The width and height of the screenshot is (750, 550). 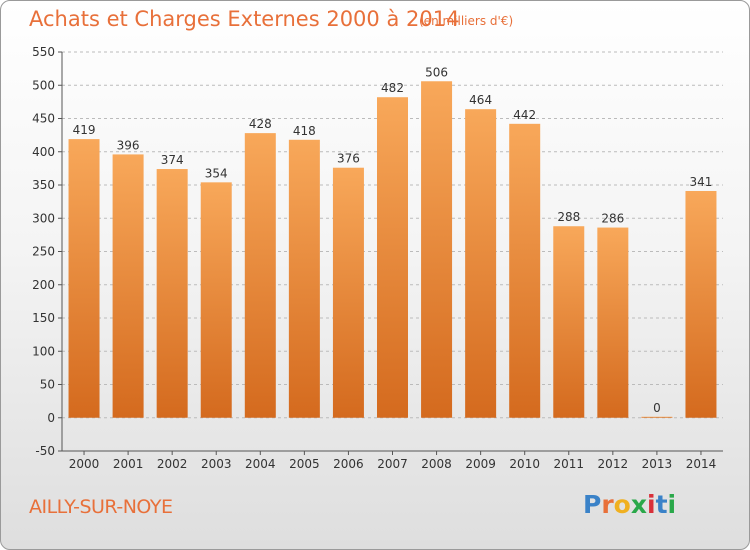 What do you see at coordinates (216, 173) in the screenshot?
I see `data-label: 354` at bounding box center [216, 173].